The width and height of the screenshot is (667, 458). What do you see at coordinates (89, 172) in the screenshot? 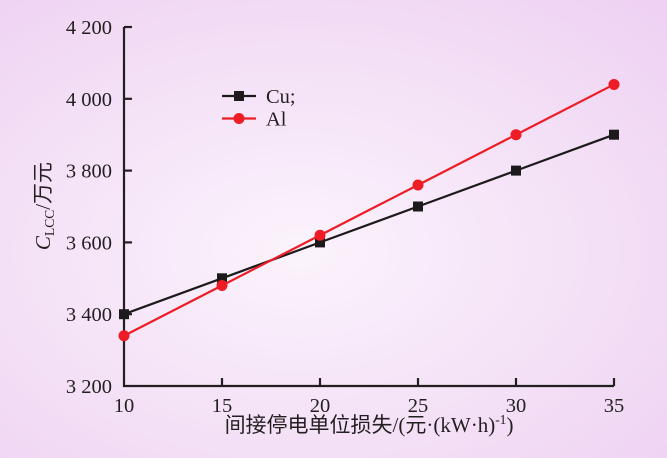
I see `y-tick-label: 3 800` at bounding box center [89, 172].